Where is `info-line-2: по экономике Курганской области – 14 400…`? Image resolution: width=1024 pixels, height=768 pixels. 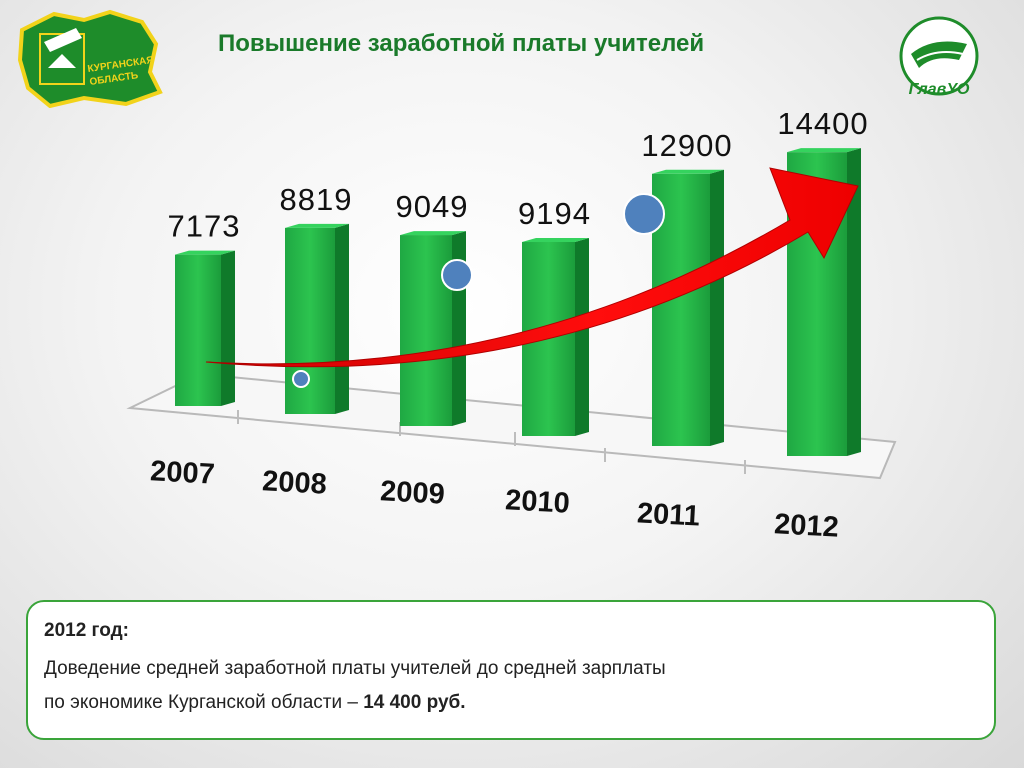
info-line-2: по экономике Курганской области – 14 400… is located at coordinates (519, 703).